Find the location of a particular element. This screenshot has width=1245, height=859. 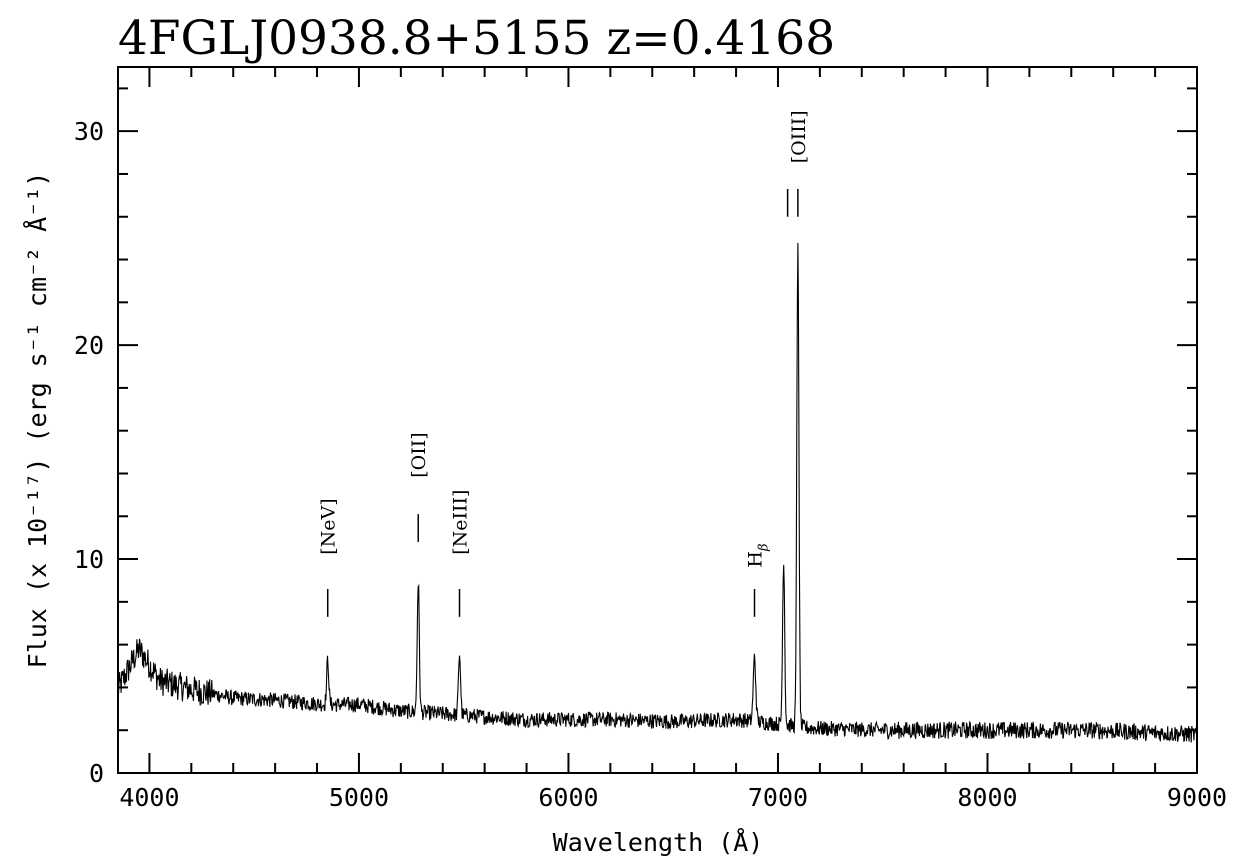

emission-line-name: [NeV] is located at coordinates (329, 526).